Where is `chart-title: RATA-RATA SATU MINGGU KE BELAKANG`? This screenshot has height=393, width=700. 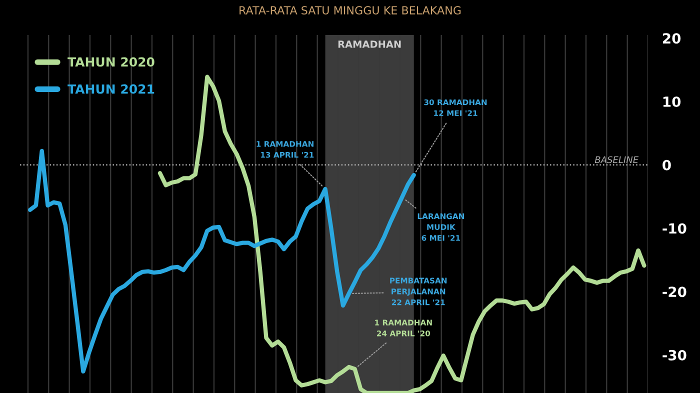
chart-title: RATA-RATA SATU MINGGU KE BELAKANG is located at coordinates (350, 10).